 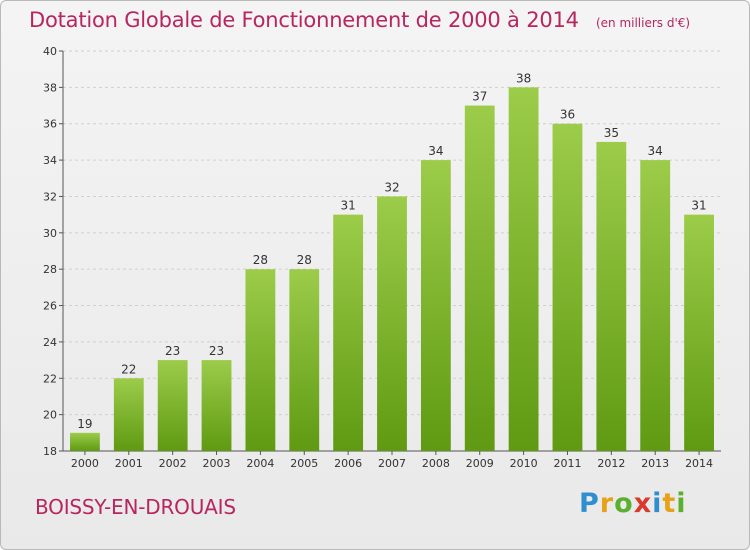 What do you see at coordinates (129, 463) in the screenshot?
I see `x-tick-label-2001: 2001` at bounding box center [129, 463].